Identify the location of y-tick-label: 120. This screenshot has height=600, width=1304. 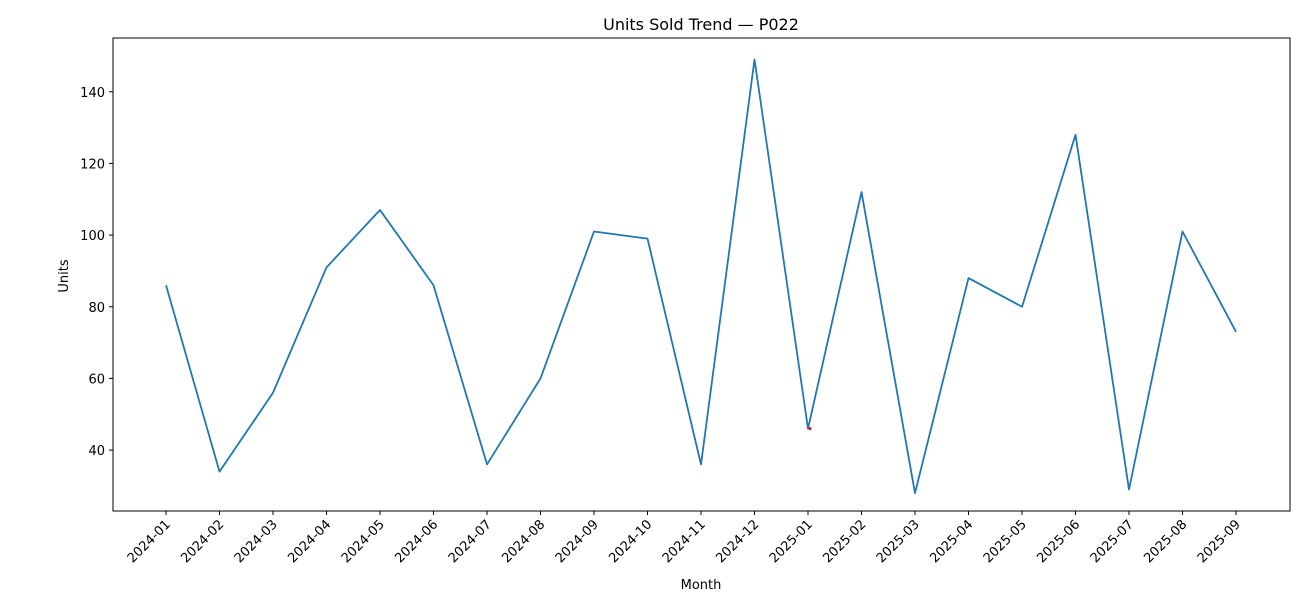
(92, 164).